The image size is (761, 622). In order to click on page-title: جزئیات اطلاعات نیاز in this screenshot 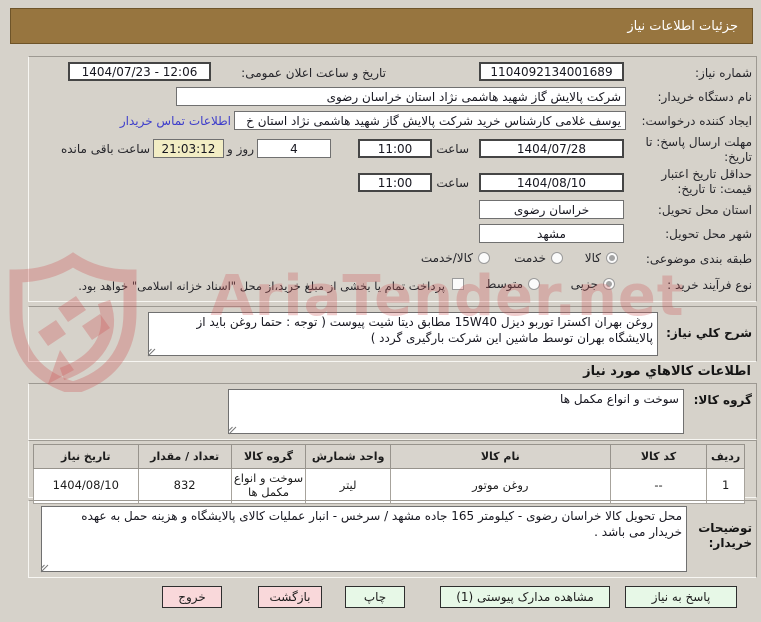, I will do `click(682, 26)`.